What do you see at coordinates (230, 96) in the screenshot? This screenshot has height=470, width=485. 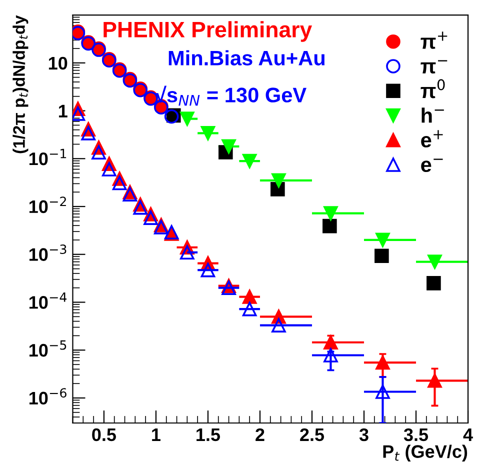 I see `annotation: √s$_{NN}$ = 130 GeV` at bounding box center [230, 96].